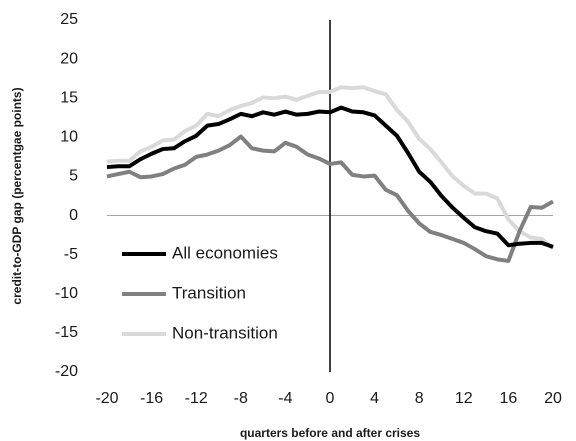 Image resolution: width=576 pixels, height=441 pixels. I want to click on y-tick-label: -20, so click(66, 371).